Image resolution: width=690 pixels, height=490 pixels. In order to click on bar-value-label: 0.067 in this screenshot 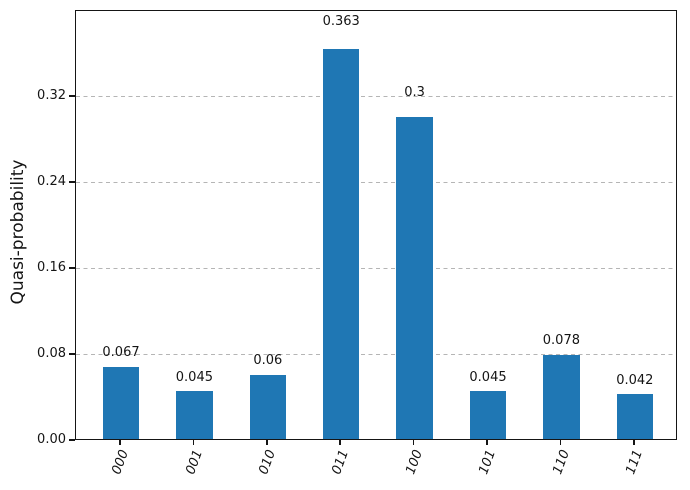, I will do `click(121, 353)`.